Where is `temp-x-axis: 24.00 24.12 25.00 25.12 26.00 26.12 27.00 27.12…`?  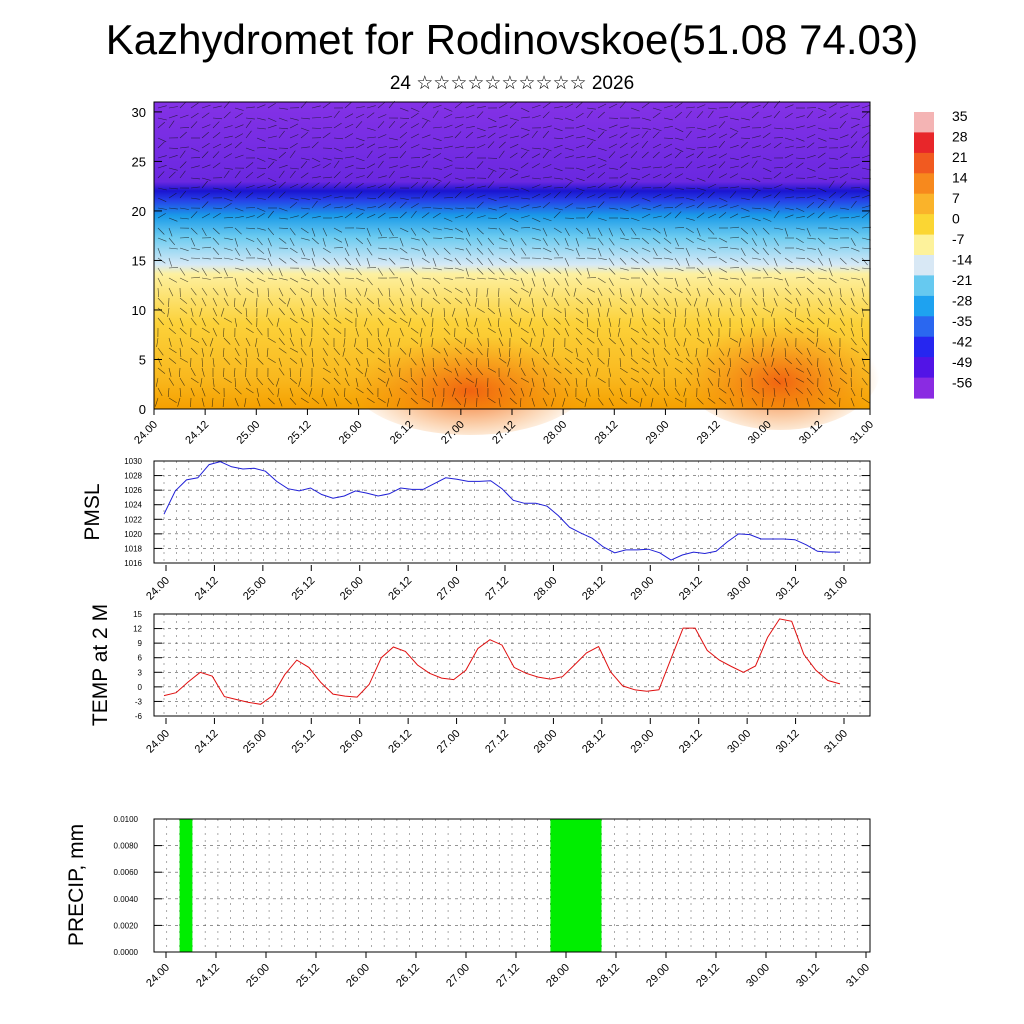 temp-x-axis: 24.00 24.12 25.00 25.12 26.00 26.12 27.00 27.12… is located at coordinates (497, 737).